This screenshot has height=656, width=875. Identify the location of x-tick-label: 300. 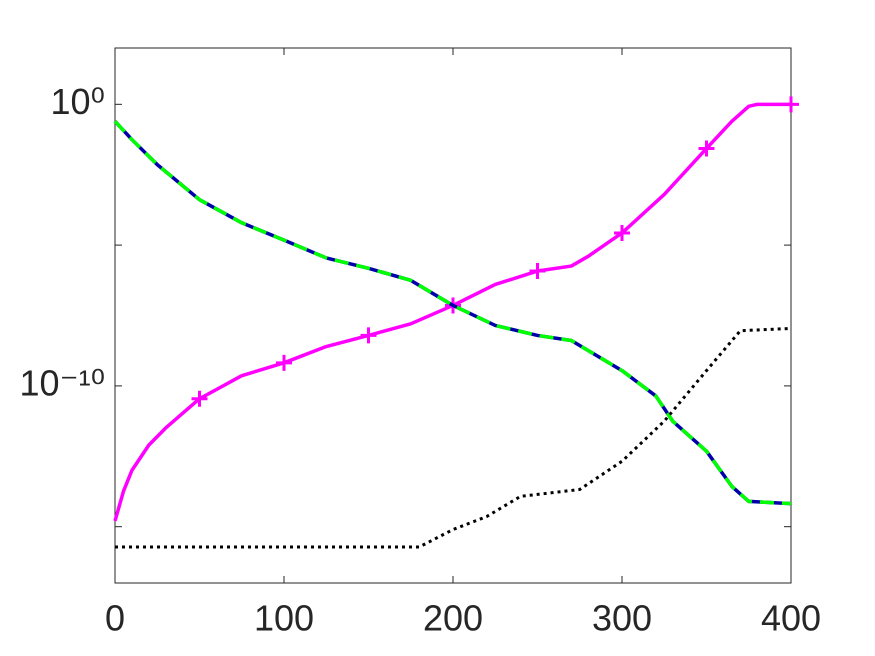
(622, 618).